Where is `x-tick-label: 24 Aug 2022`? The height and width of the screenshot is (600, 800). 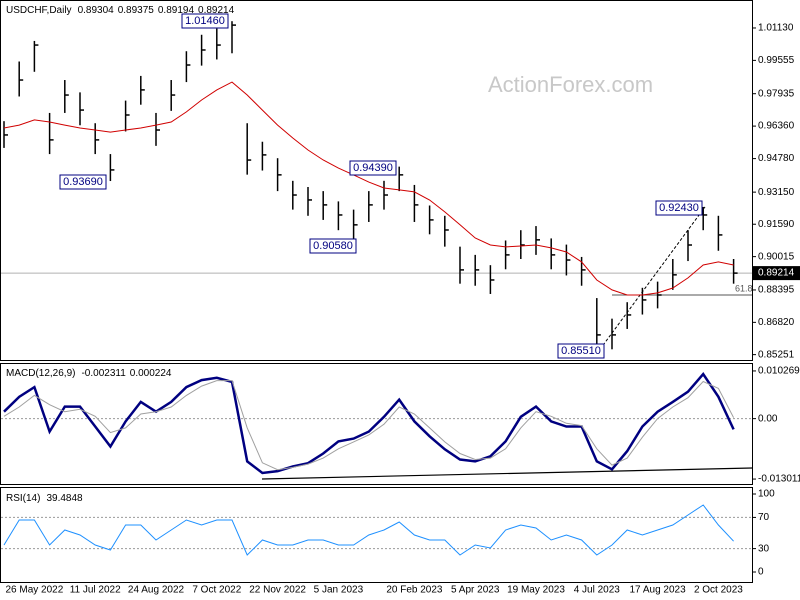
x-tick-label: 24 Aug 2022 is located at coordinates (156, 590).